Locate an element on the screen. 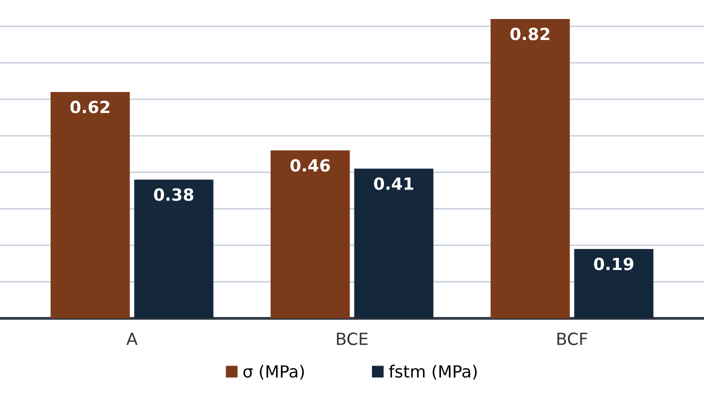 Image resolution: width=704 pixels, height=403 pixels. x-tick-label: BCE is located at coordinates (352, 339).